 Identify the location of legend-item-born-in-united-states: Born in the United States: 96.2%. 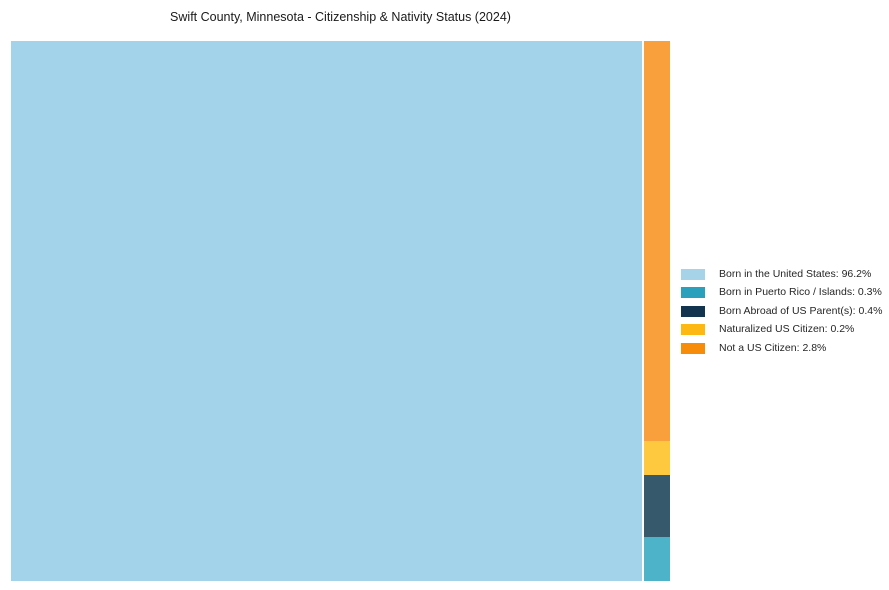
(781, 274).